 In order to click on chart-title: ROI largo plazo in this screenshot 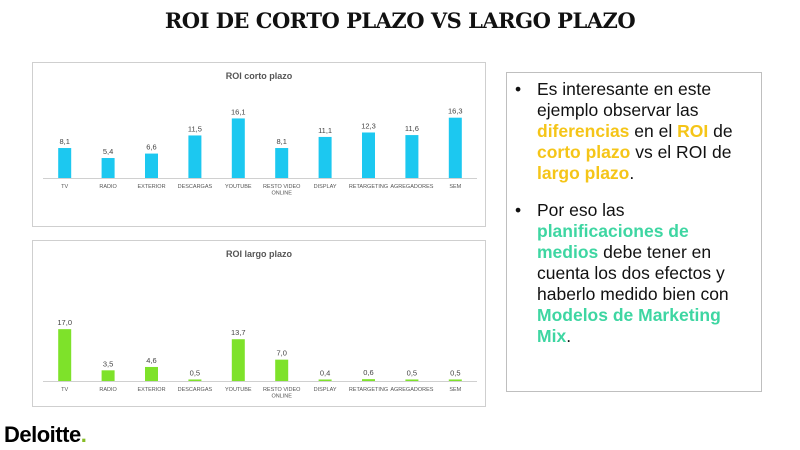, I will do `click(259, 254)`.